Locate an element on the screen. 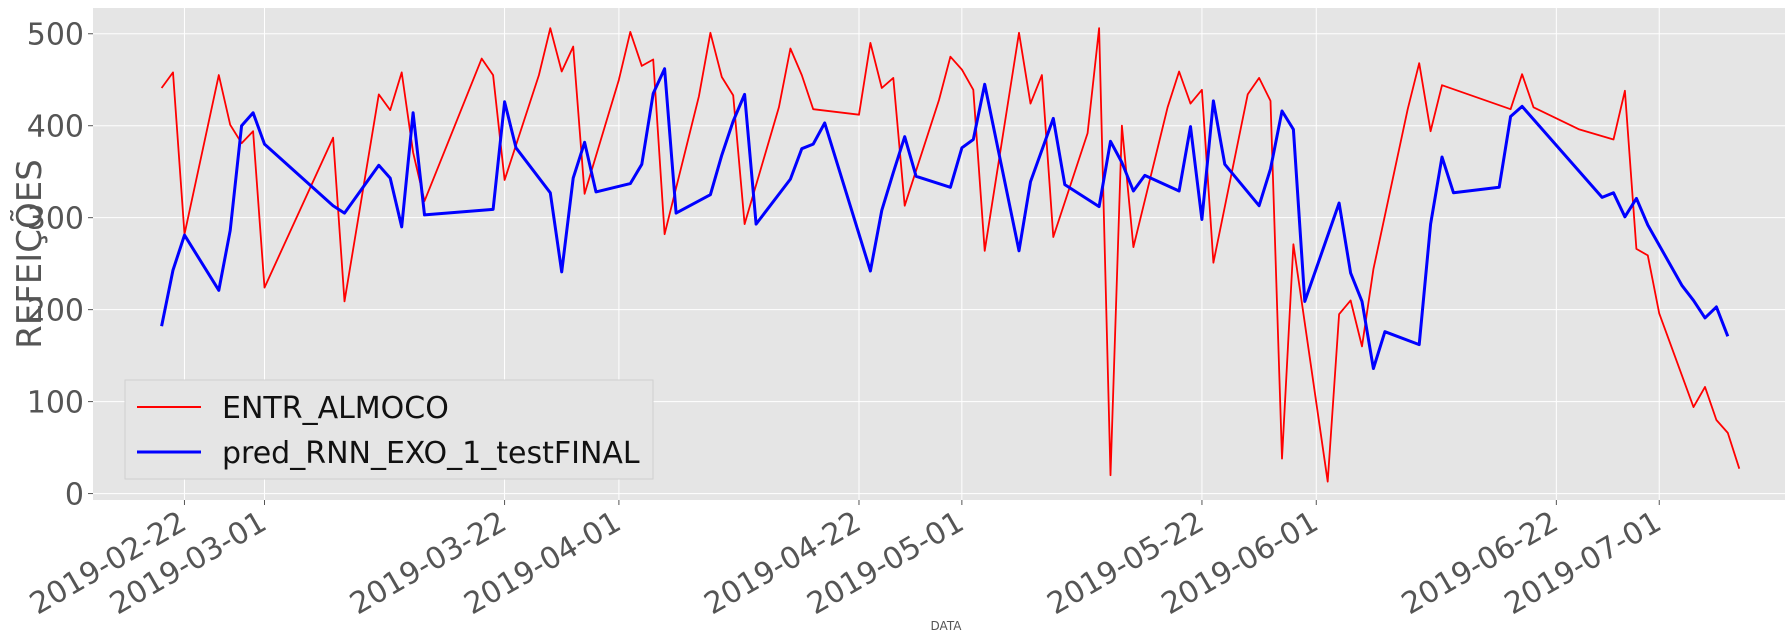 The width and height of the screenshot is (1792, 640). legend-label-series-2: pred_RNN_EXO_1_testFINAL is located at coordinates (431, 453).